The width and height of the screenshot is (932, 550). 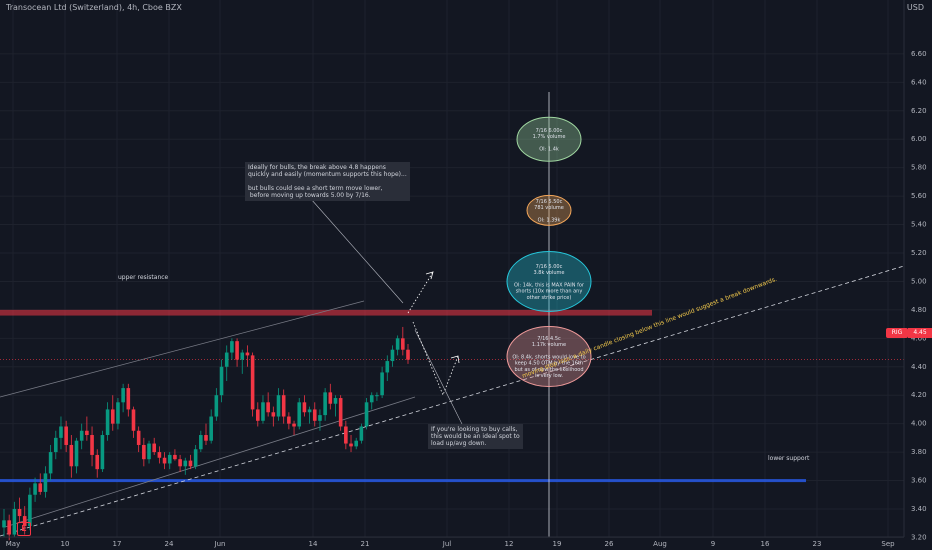 I want to click on x-tick-label: 17, so click(x=117, y=544).